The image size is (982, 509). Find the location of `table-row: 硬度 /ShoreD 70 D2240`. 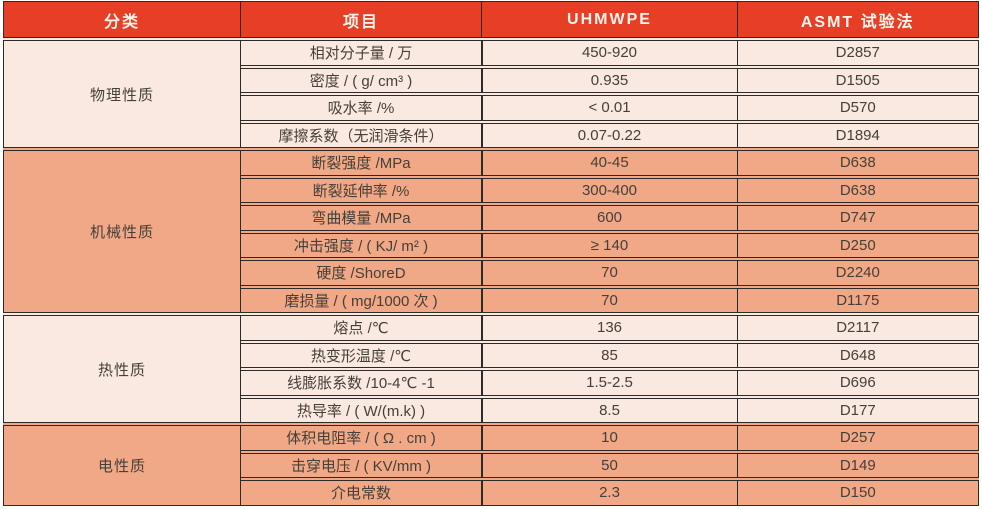

table-row: 硬度 /ShoreD 70 D2240 is located at coordinates (609, 273).